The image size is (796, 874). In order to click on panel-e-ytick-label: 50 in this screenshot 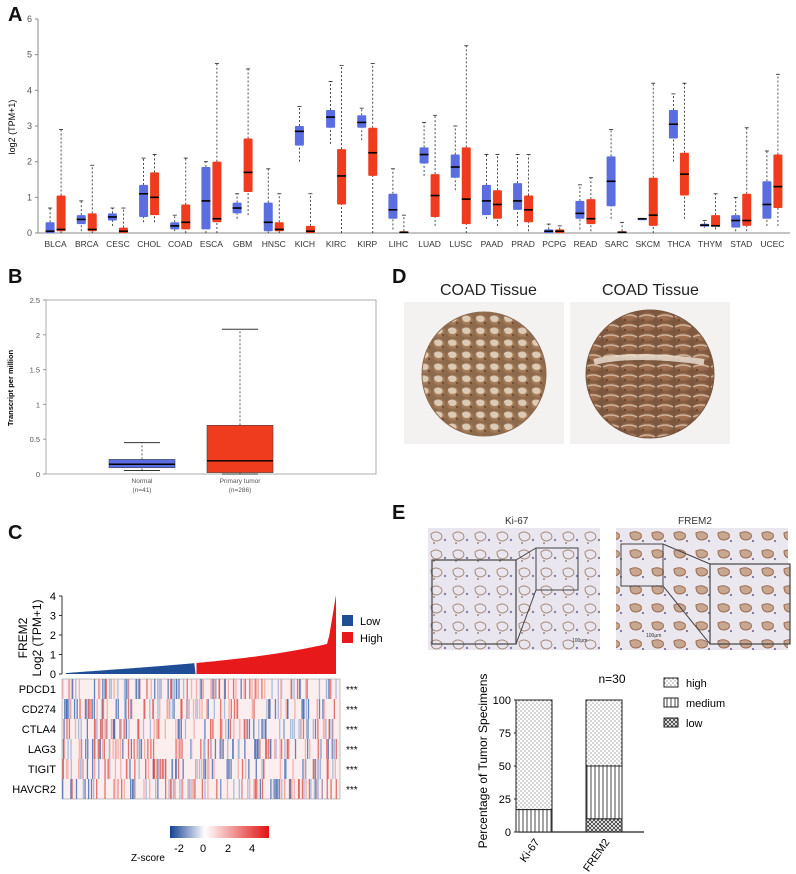, I will do `click(505, 767)`.